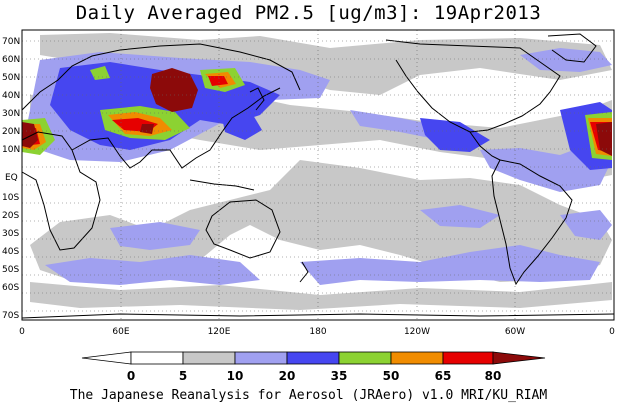  What do you see at coordinates (10, 270) in the screenshot?
I see `lat-label: 50S` at bounding box center [10, 270].